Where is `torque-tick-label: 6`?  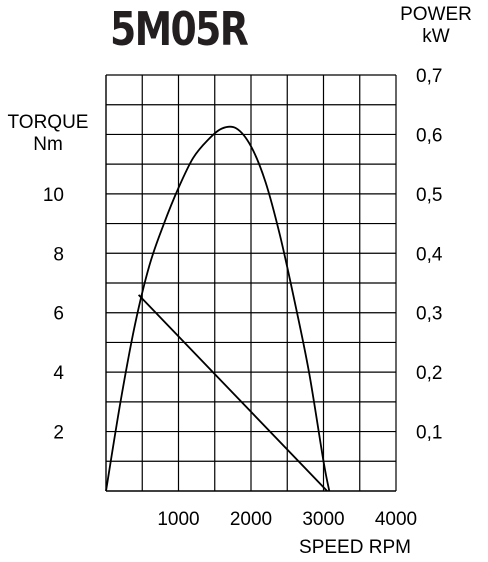 torque-tick-label: 6 is located at coordinates (58, 314).